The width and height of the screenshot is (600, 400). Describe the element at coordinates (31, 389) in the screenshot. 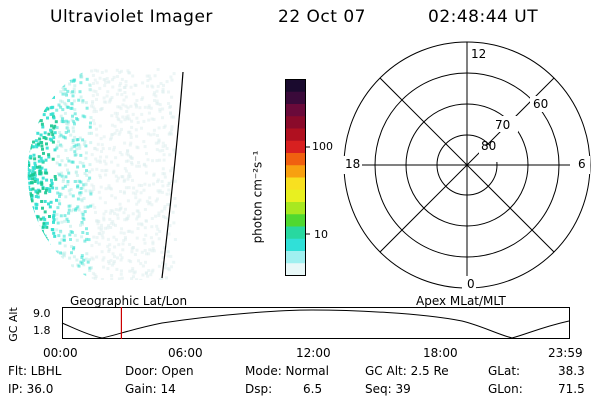

I see `info-ip: IP: 36.0` at that location.